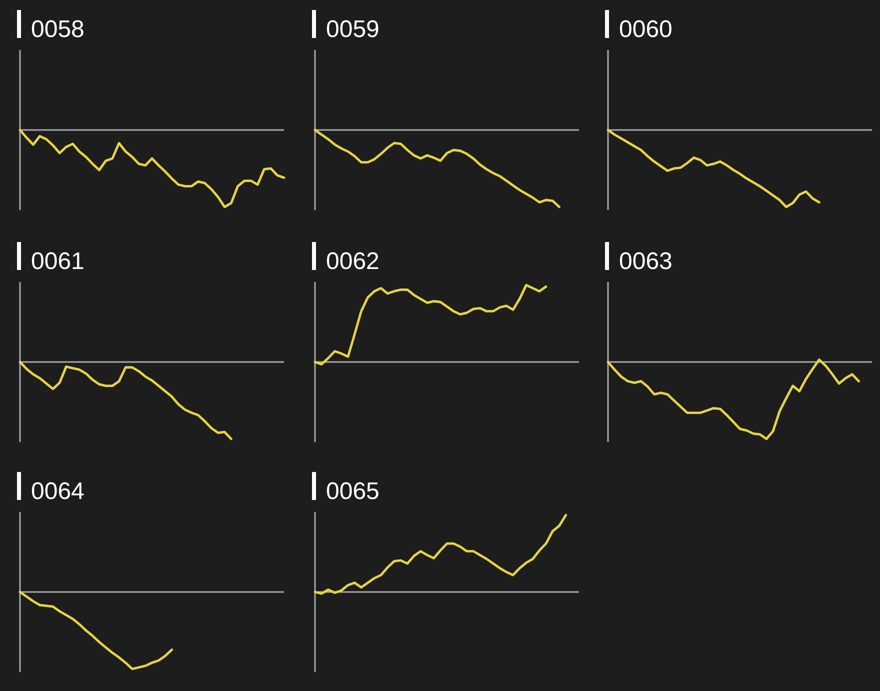  Describe the element at coordinates (57, 29) in the screenshot. I see `chart-title: 0058` at that location.